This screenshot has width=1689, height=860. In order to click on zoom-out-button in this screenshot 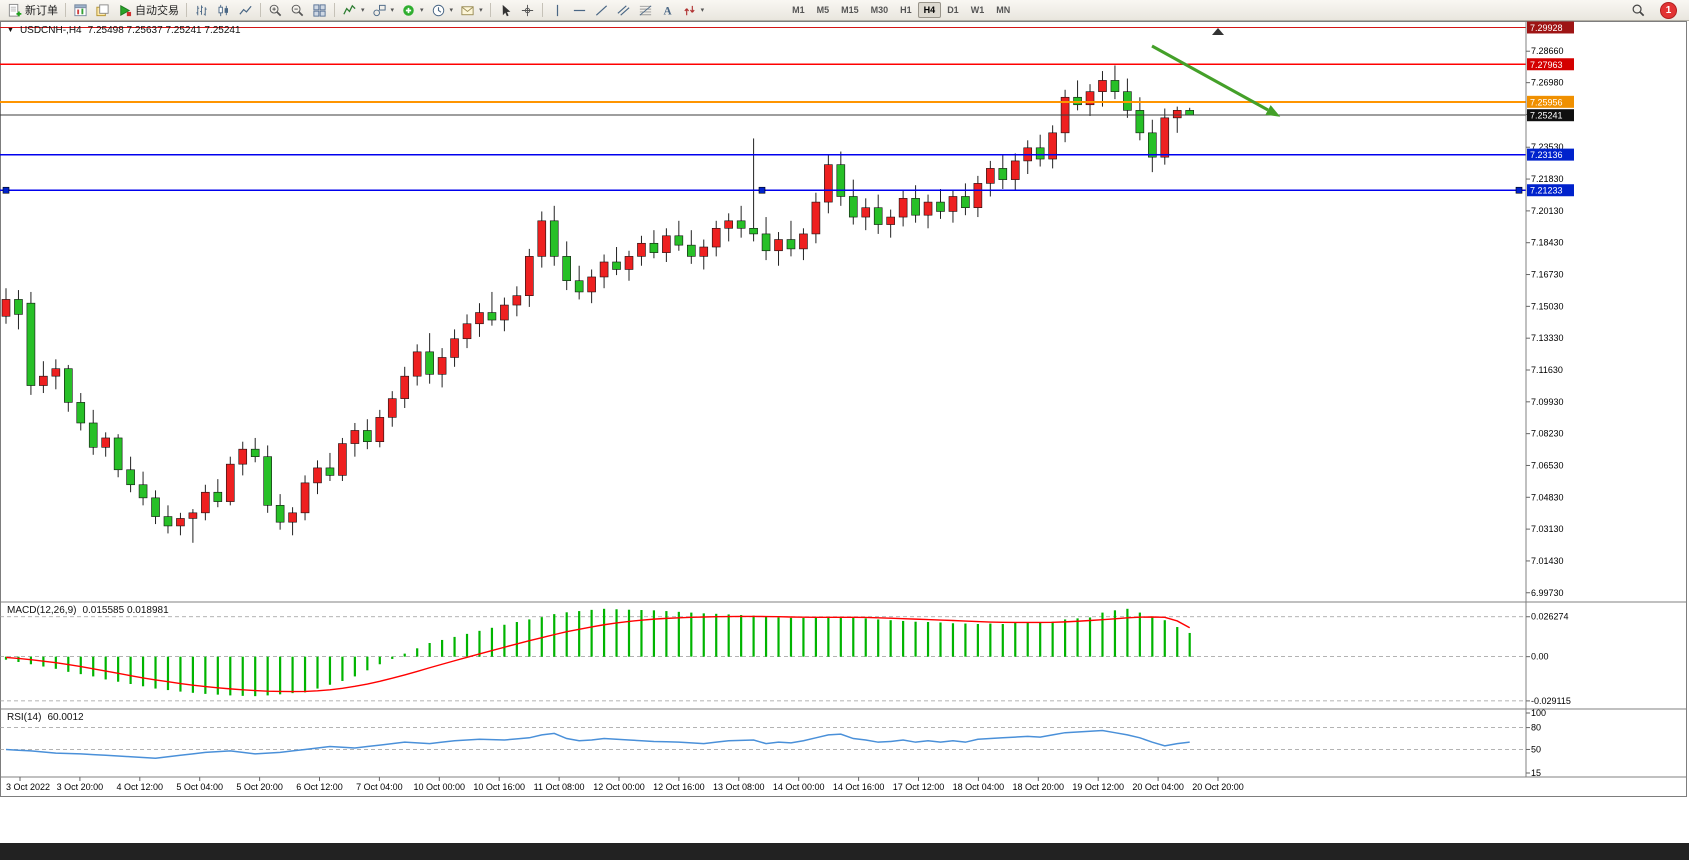, I will do `click(297, 10)`.